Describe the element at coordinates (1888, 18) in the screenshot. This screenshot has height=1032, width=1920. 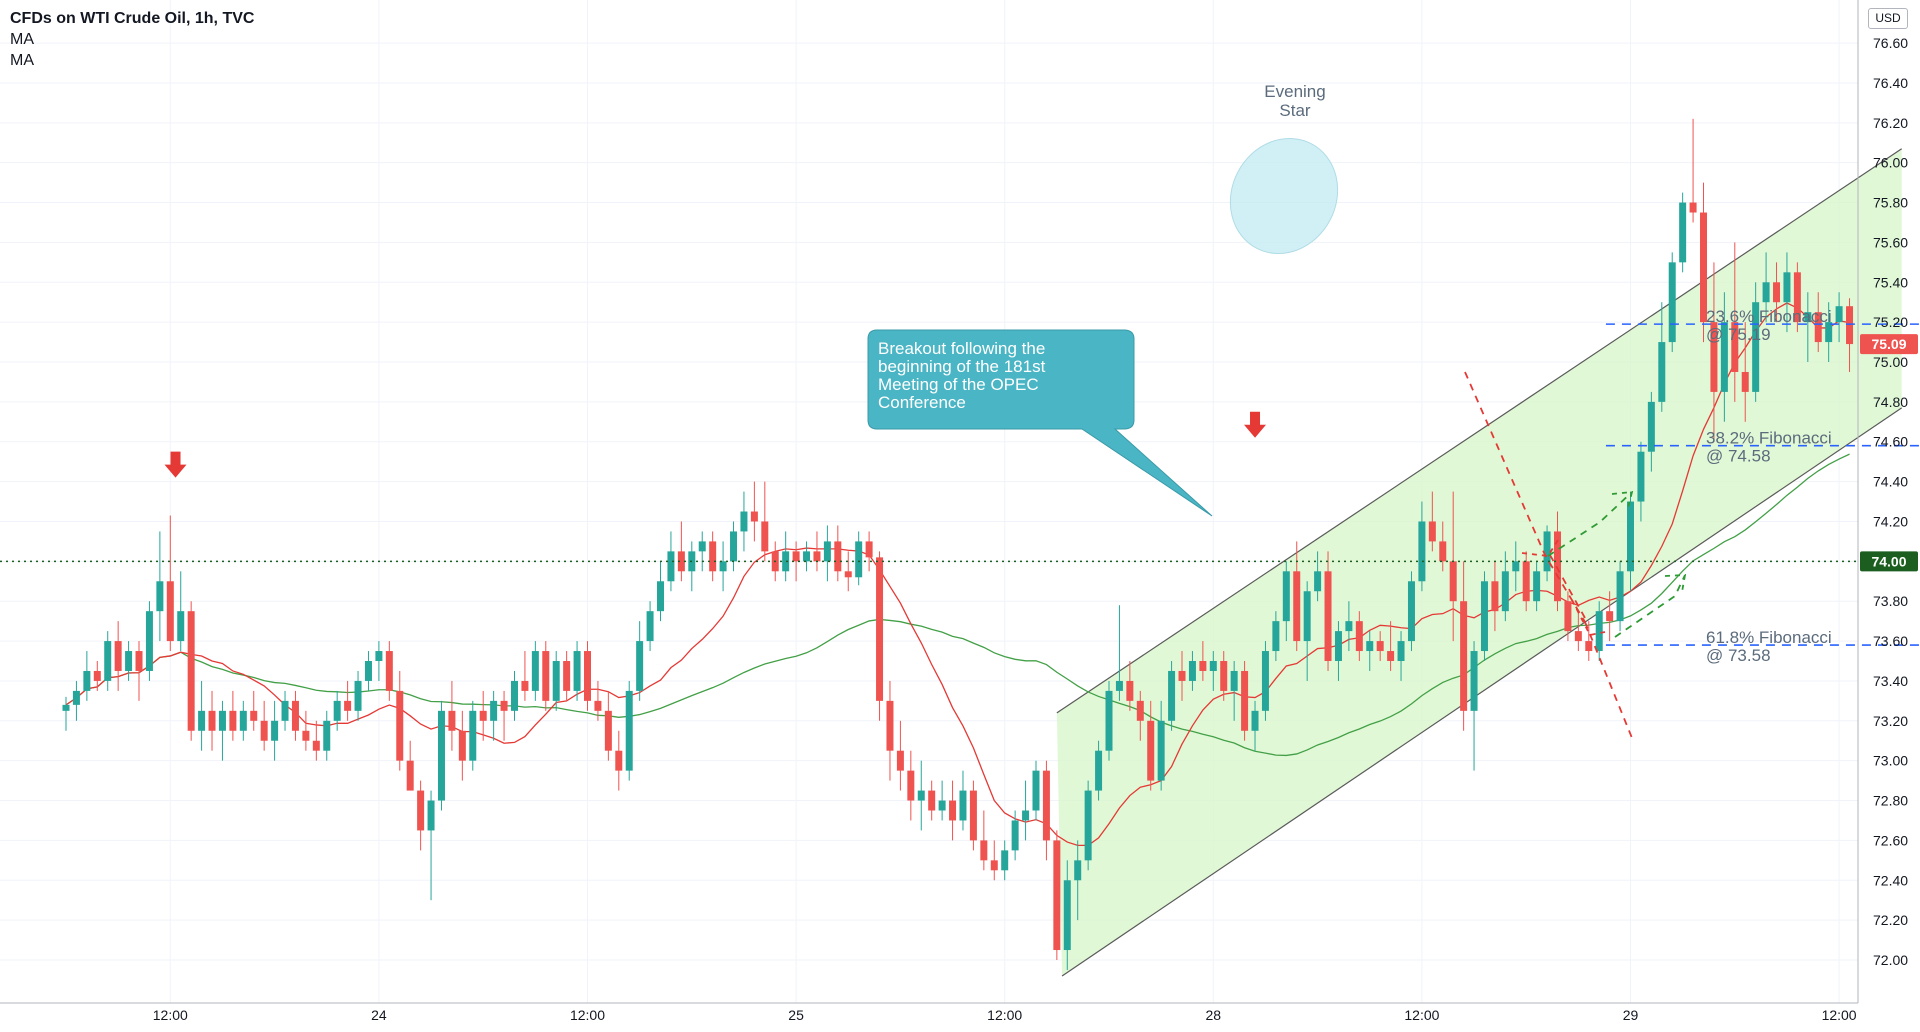
I see `currency-badge: USD` at that location.